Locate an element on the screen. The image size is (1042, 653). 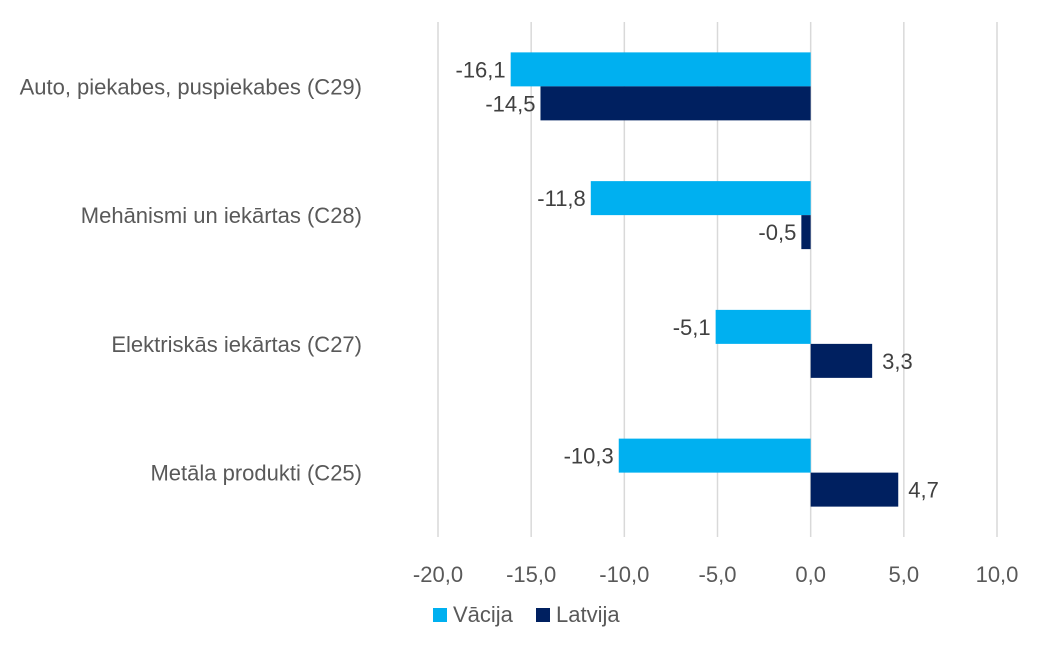
data-label: -14,5 is located at coordinates (510, 103).